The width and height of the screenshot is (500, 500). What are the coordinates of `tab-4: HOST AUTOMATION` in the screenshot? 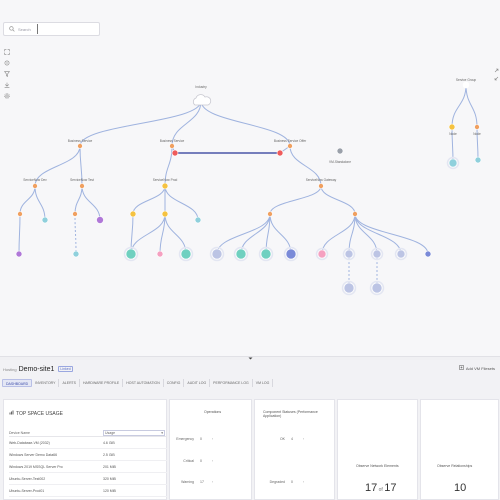 It's located at (143, 383).